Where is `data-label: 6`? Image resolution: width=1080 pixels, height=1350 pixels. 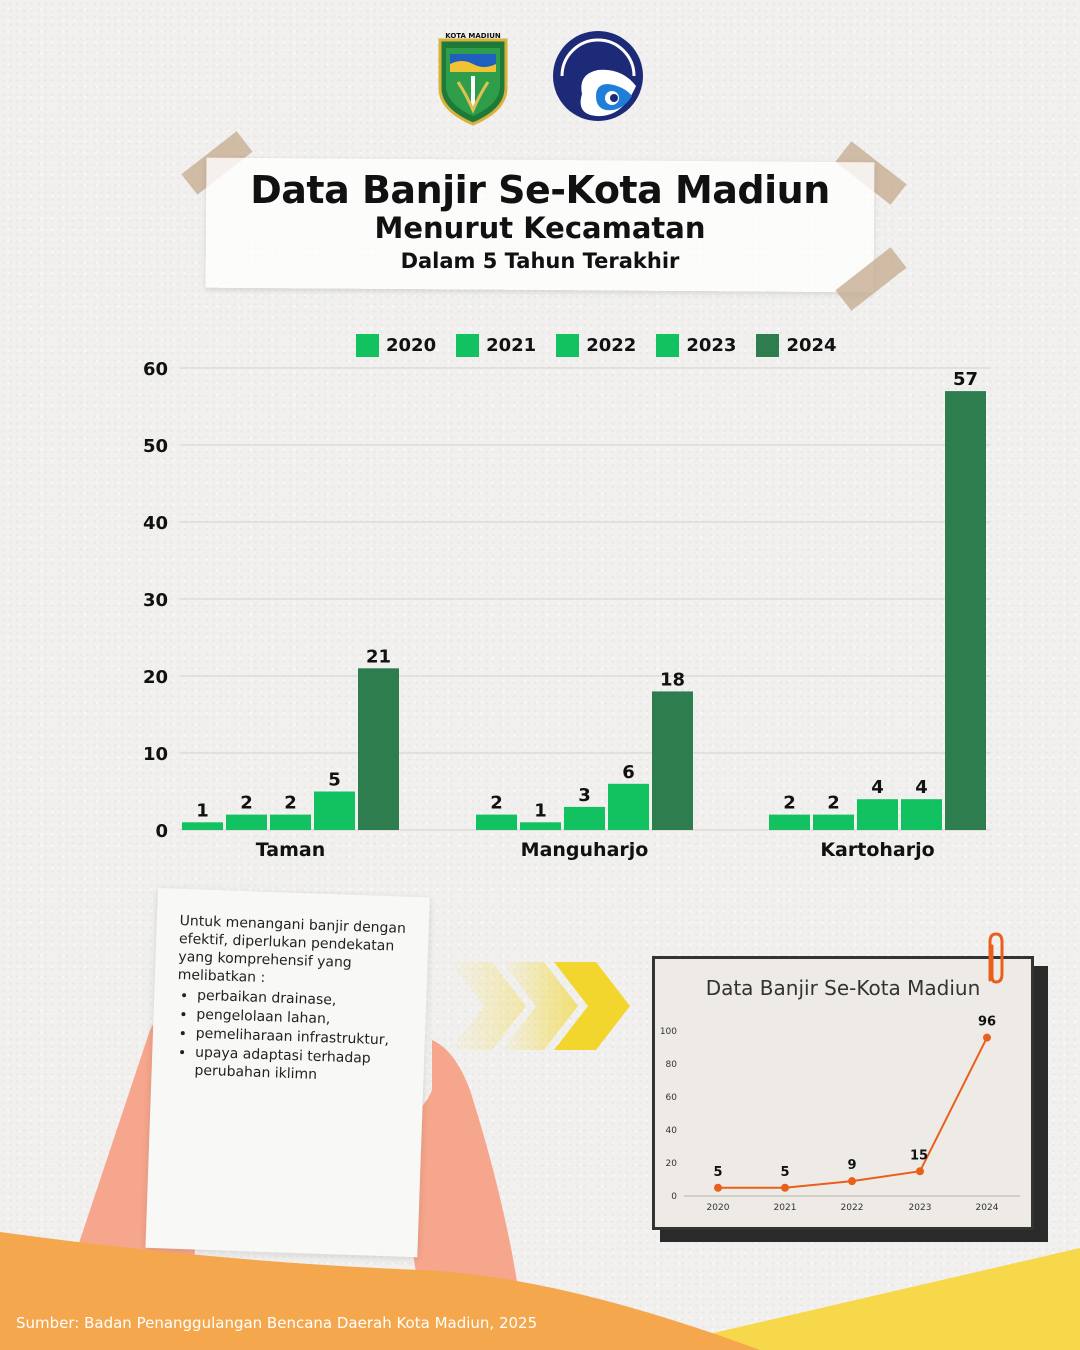 data-label: 6 is located at coordinates (628, 772).